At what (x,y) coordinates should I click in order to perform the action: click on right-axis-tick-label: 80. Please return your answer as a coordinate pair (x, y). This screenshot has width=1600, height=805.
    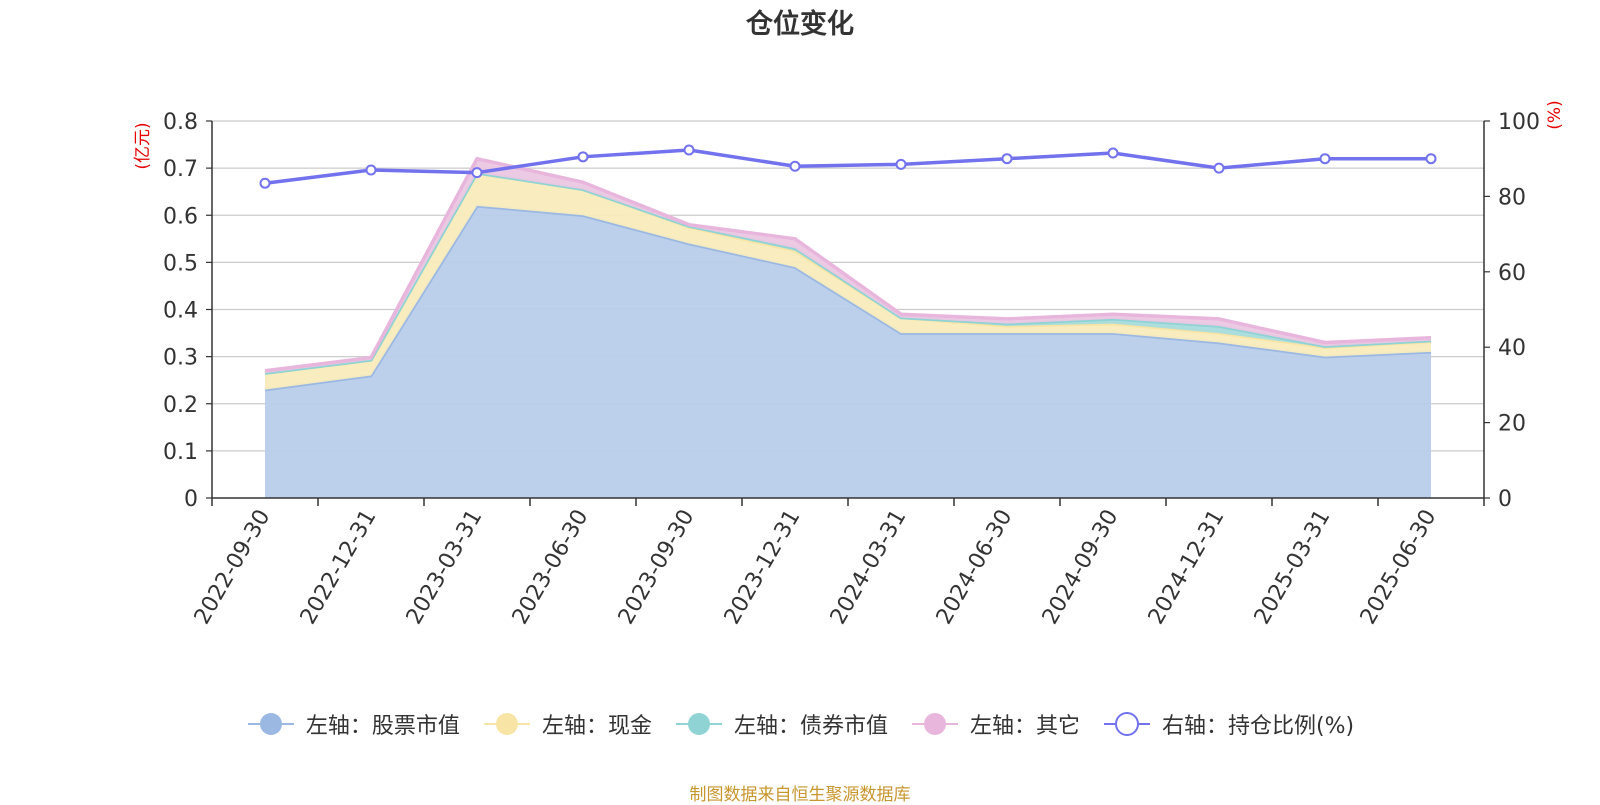
    Looking at the image, I should click on (1512, 197).